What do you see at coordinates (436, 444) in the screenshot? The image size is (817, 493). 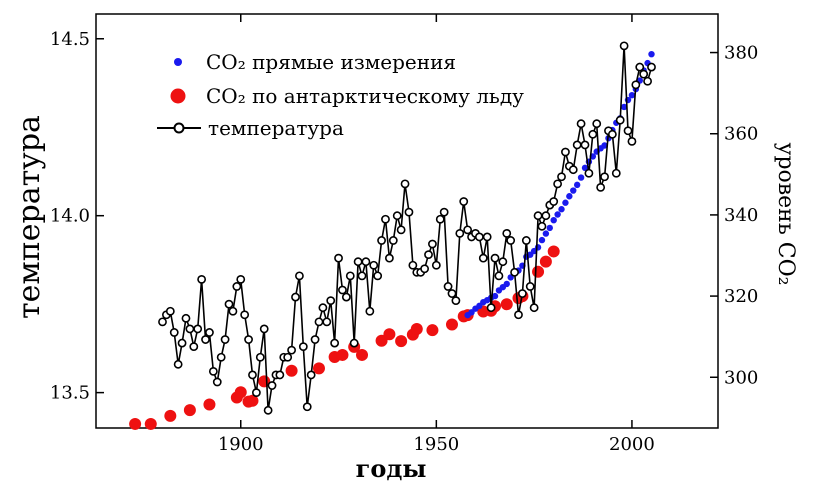 I see `x-tick-label: 1950` at bounding box center [436, 444].